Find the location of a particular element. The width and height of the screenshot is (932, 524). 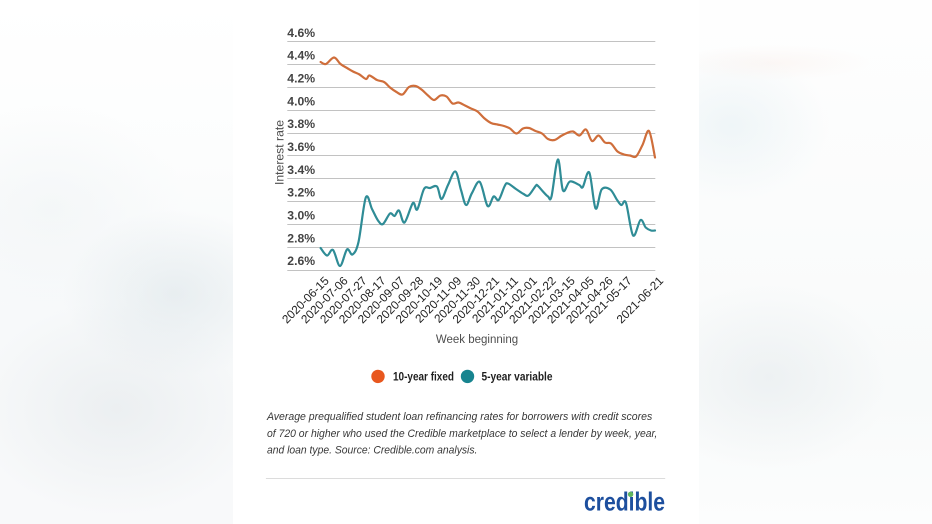

svg-text: 10-year fixed is located at coordinates (423, 377).